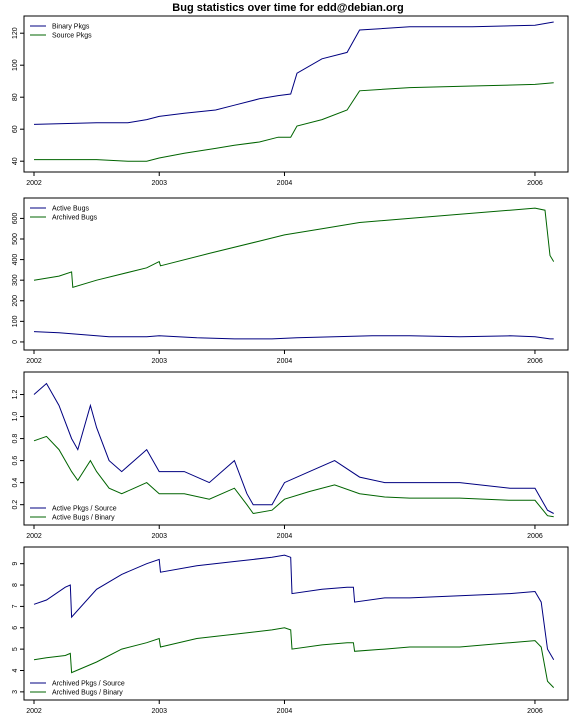  I want to click on y-tick-label: 6, so click(15, 628).